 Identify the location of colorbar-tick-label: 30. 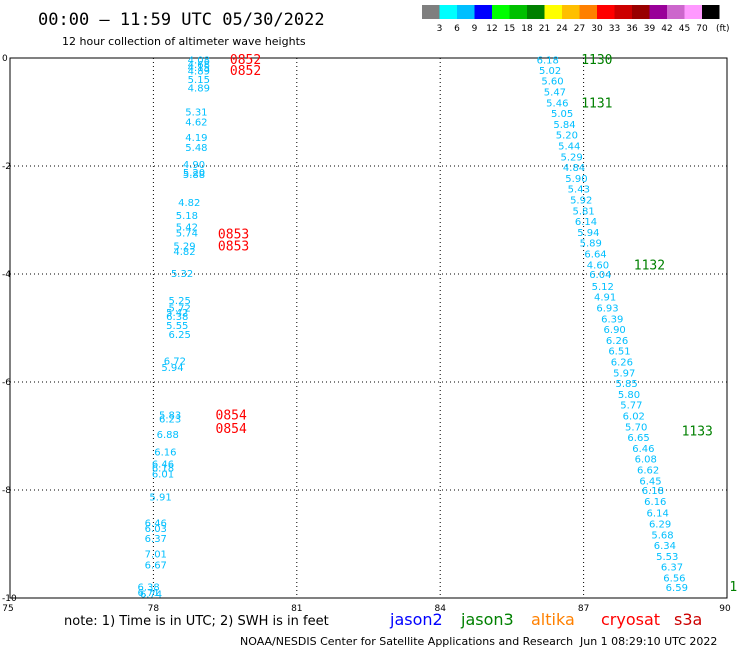
(597, 29).